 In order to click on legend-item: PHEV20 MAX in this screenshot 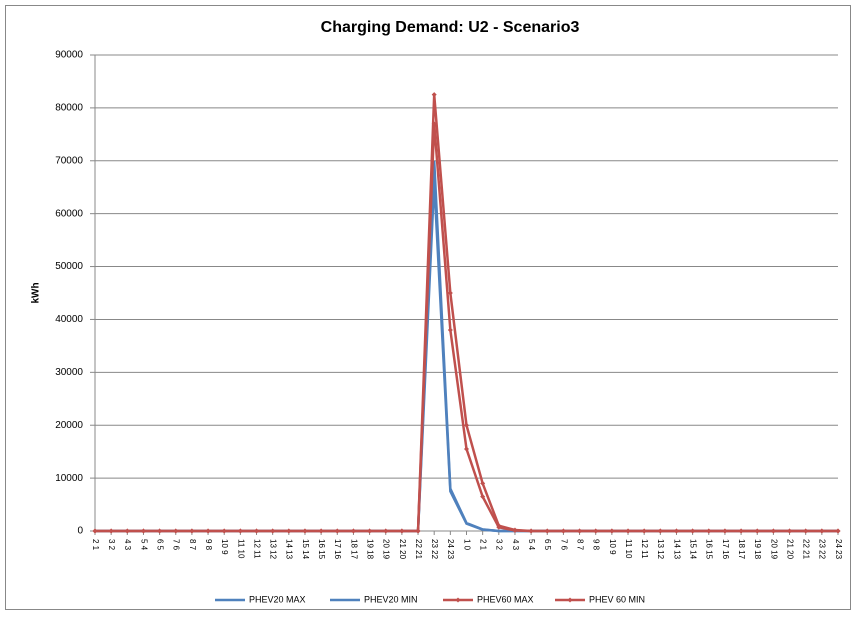, I will do `click(260, 599)`.